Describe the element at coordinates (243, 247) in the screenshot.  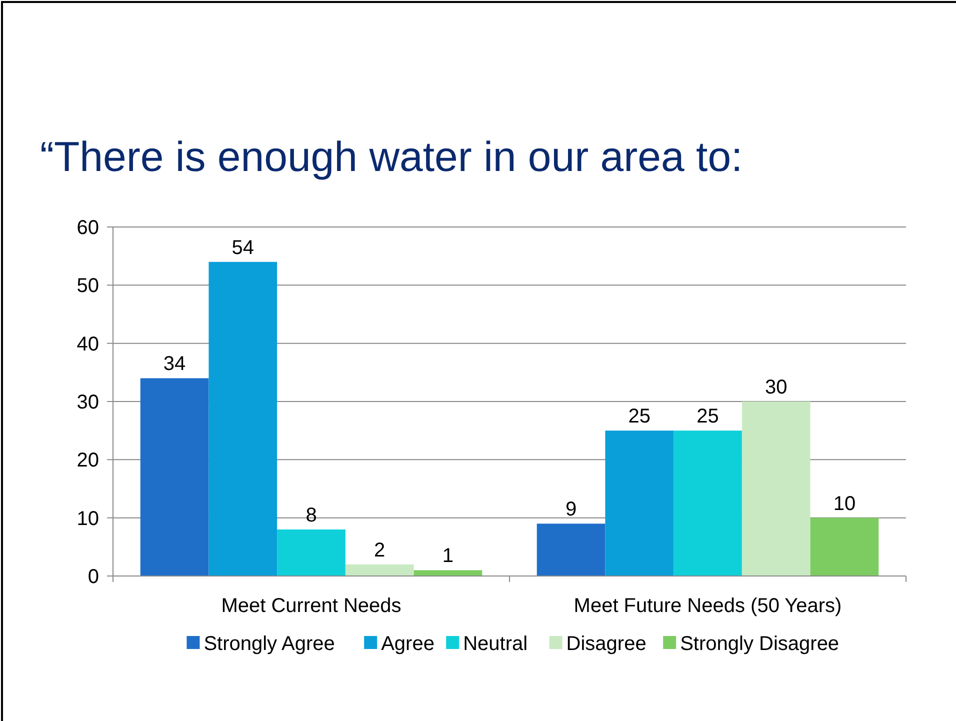
I see `data-label: 54` at that location.